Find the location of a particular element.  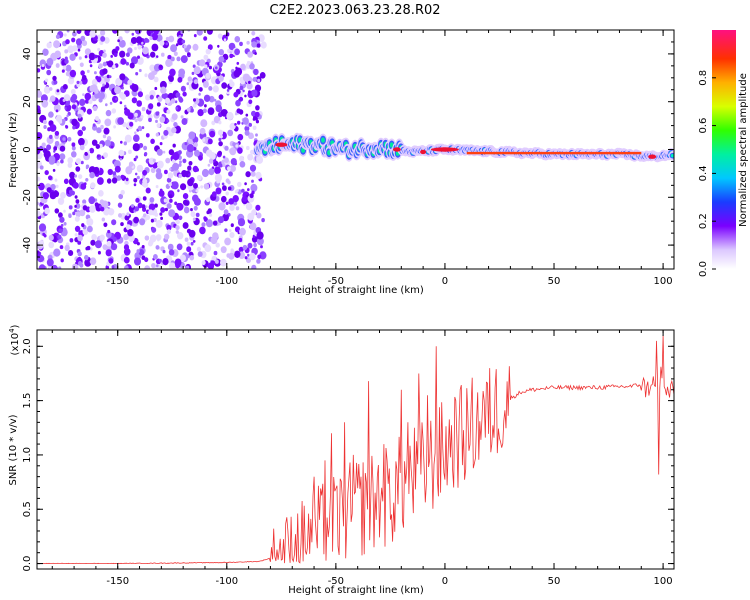

track-core is located at coordinates (323, 140).